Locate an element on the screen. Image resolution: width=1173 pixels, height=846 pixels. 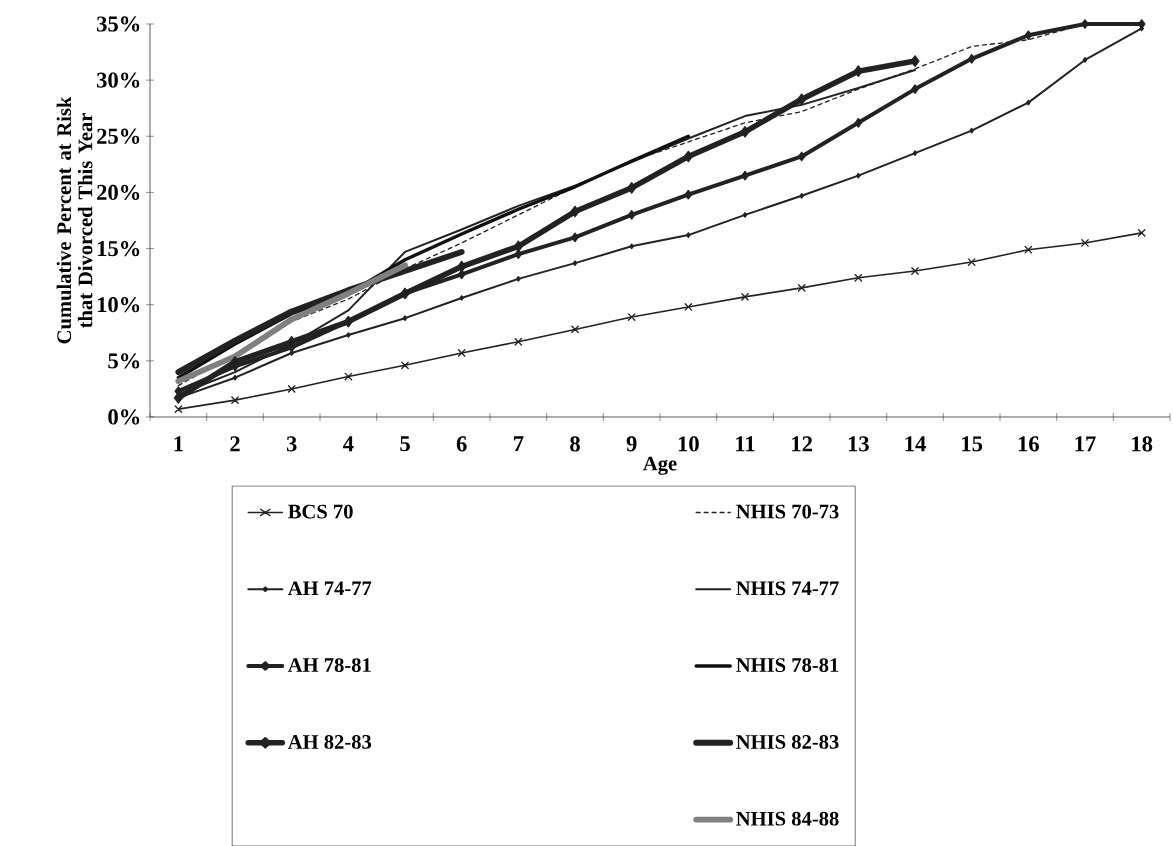
x-tick-label: 10 is located at coordinates (688, 444).